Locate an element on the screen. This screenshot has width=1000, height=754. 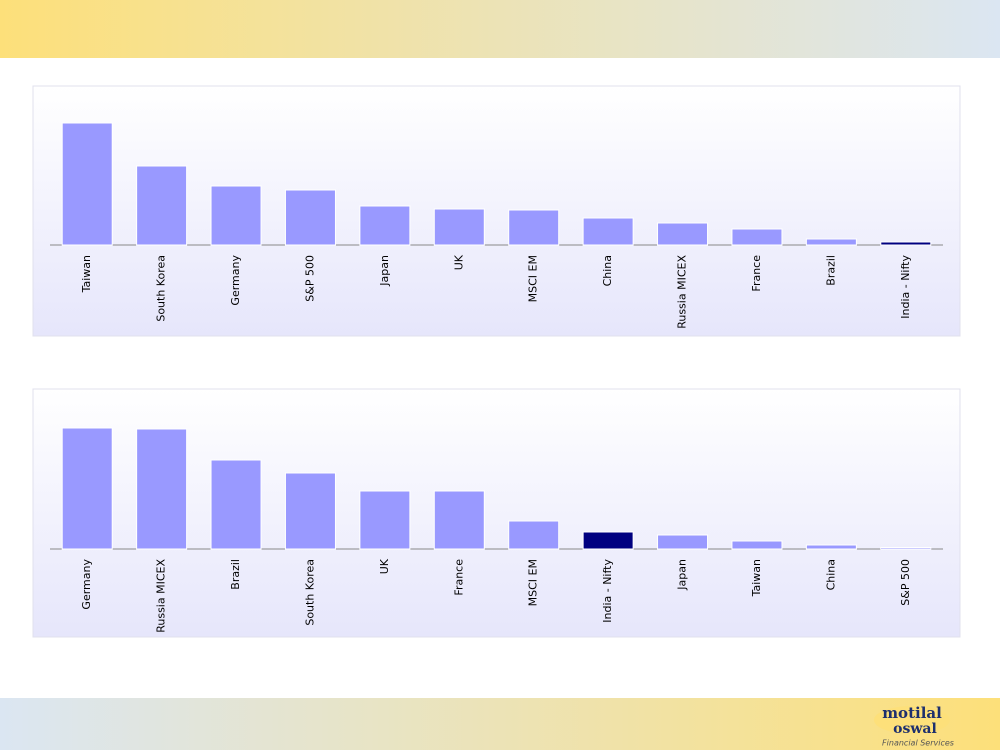
logo-text: oswal is located at coordinates (915, 729).